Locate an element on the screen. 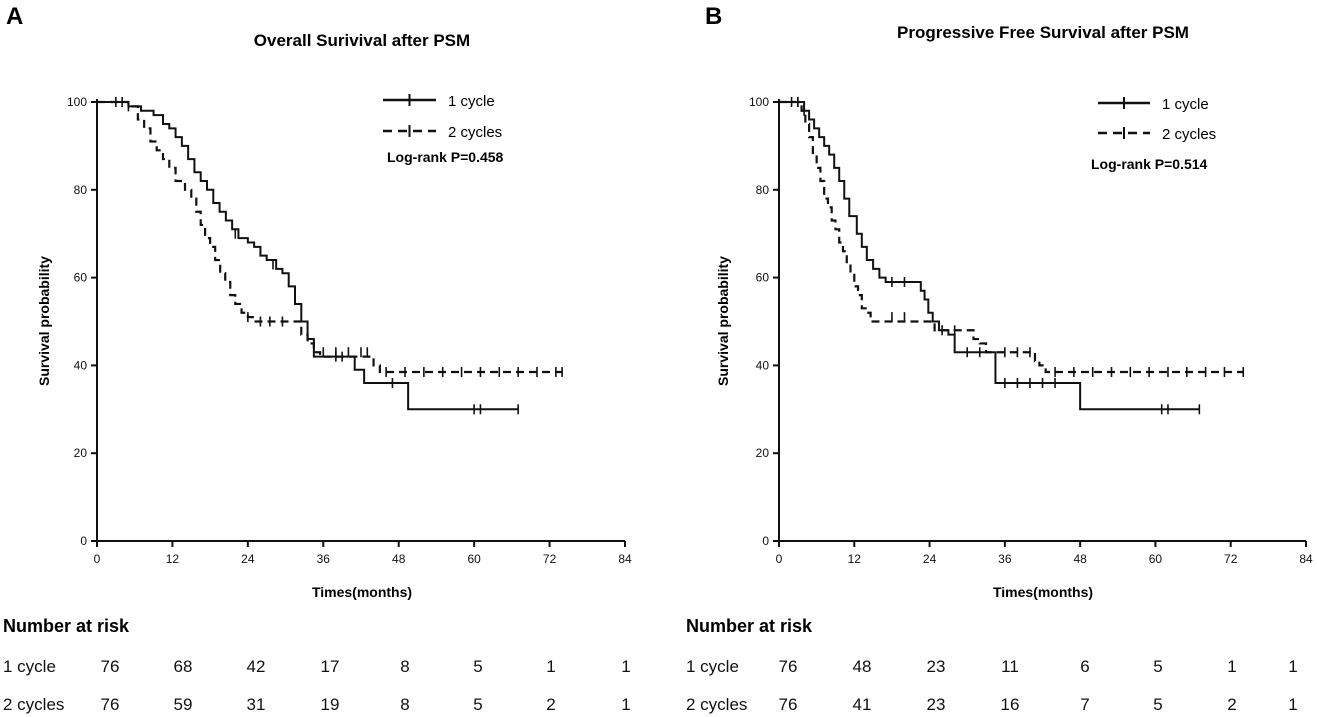  panel-letter: A is located at coordinates (14, 16).